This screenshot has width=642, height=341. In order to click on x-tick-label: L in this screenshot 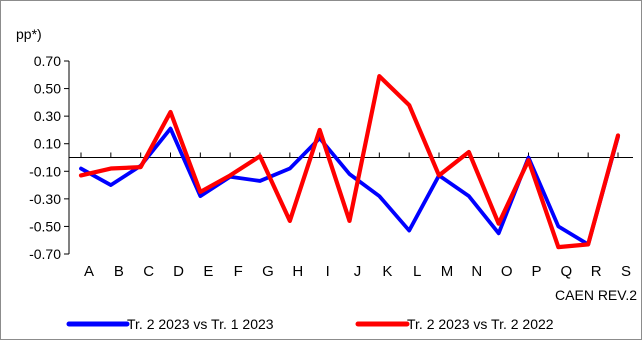, I will do `click(417, 271)`.